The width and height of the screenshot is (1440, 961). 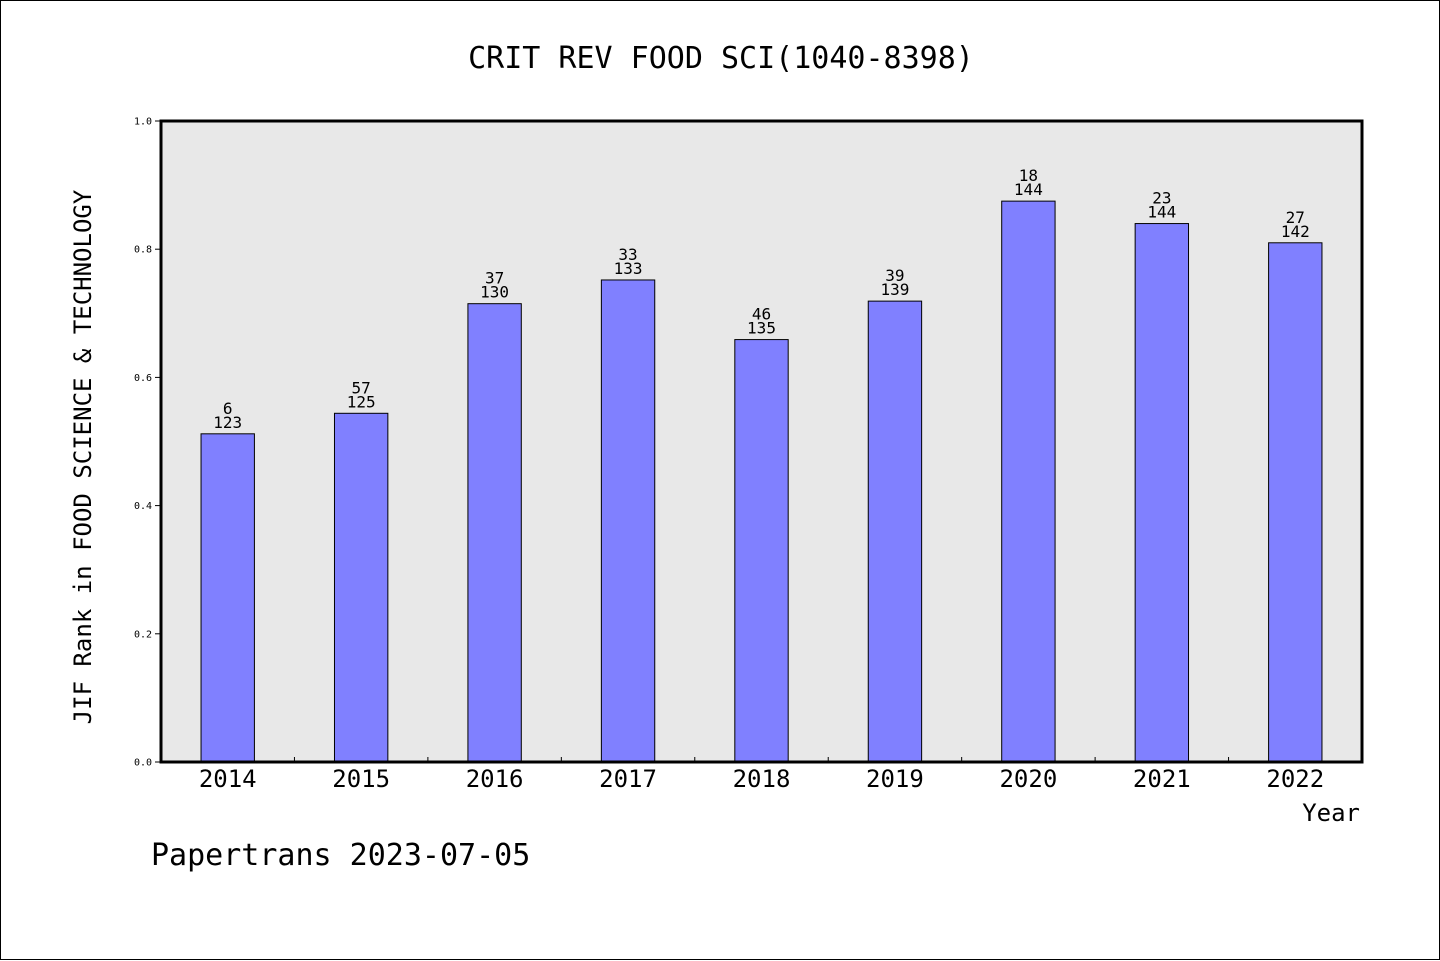 What do you see at coordinates (83, 456) in the screenshot?
I see `y-axis-title: JIF Rank in FOOD SCIENCE & TECHNOLOGY` at bounding box center [83, 456].